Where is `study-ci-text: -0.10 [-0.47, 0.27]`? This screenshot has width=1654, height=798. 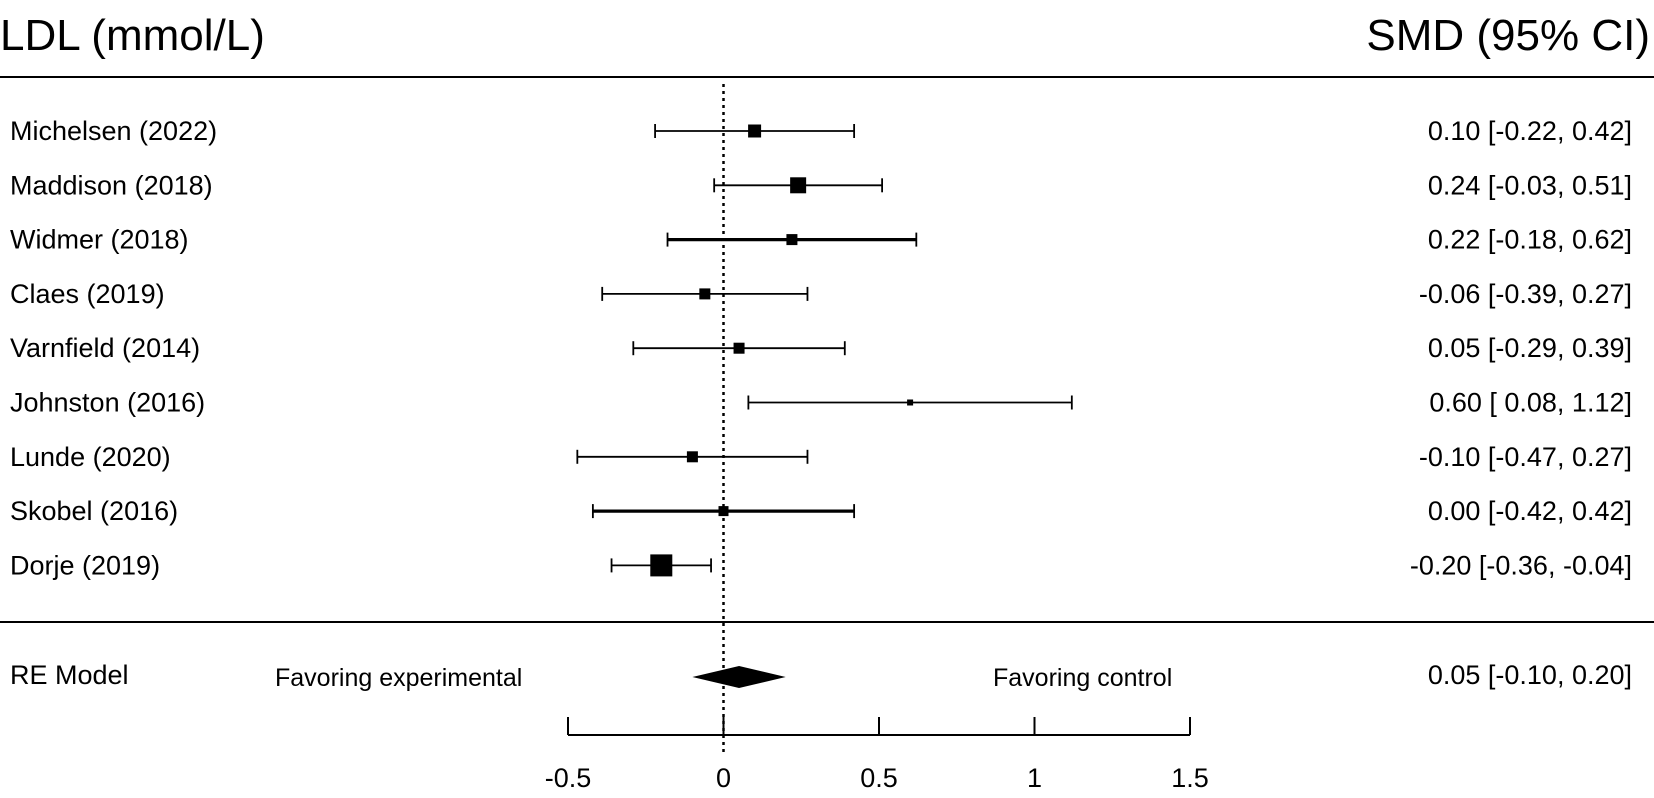
study-ci-text: -0.10 [-0.47, 0.27] is located at coordinates (1525, 457).